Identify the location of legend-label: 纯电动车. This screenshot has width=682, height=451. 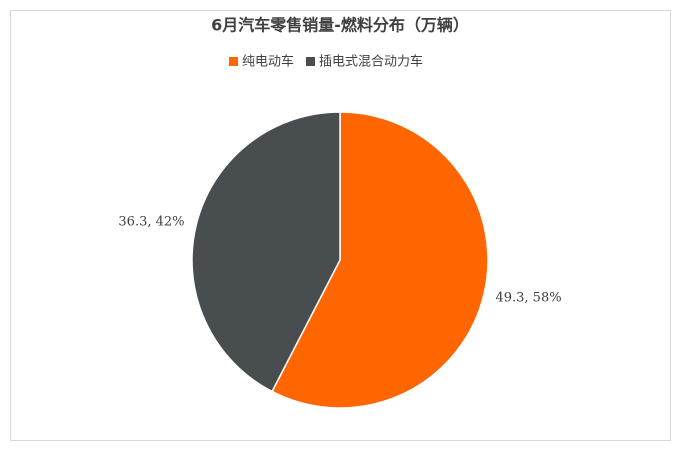
(268, 62).